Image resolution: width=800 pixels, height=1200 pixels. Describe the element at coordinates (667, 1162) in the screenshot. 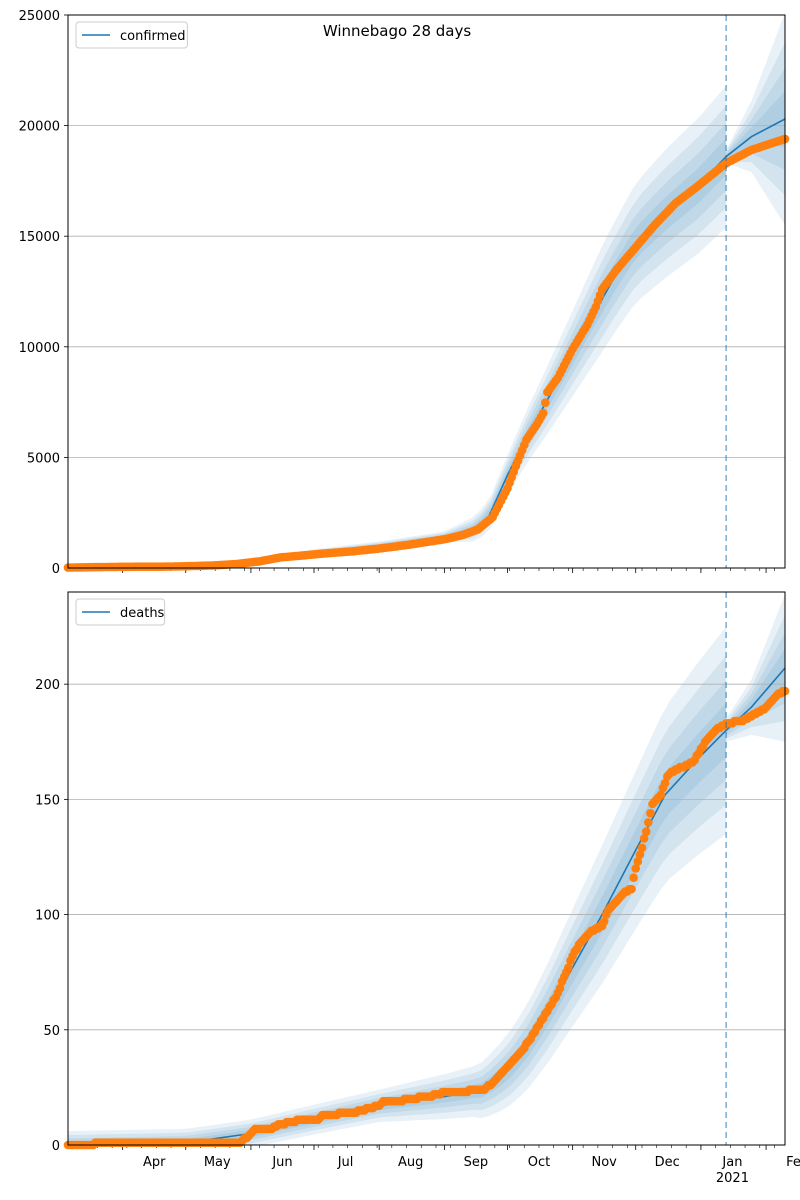

I see `x-tick-label: Dec` at that location.